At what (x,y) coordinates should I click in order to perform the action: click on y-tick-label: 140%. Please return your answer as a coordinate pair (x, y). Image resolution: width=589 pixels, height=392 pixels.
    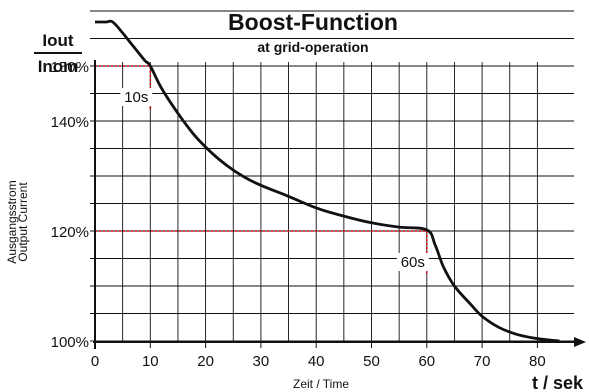
    Looking at the image, I should click on (70, 122).